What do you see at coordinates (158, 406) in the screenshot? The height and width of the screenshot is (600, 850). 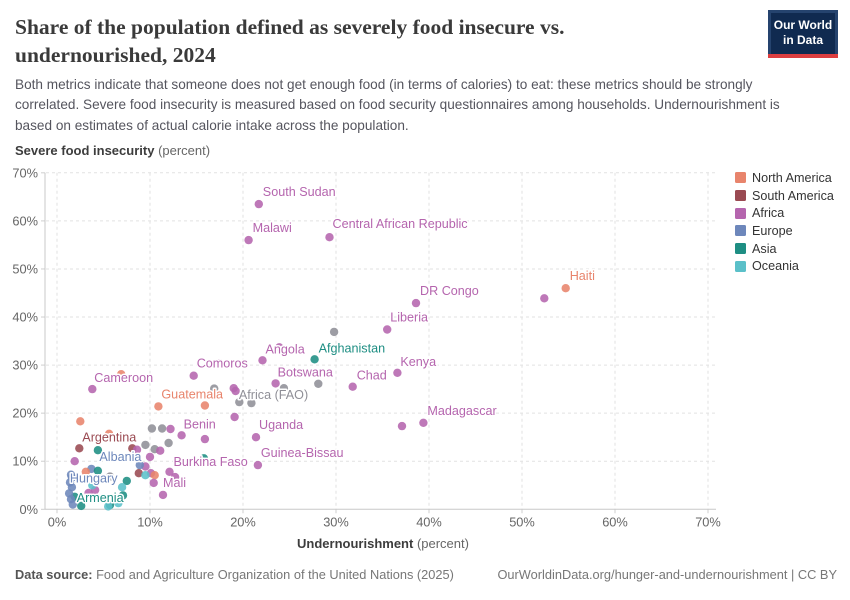 I see `data-point-guatemala` at bounding box center [158, 406].